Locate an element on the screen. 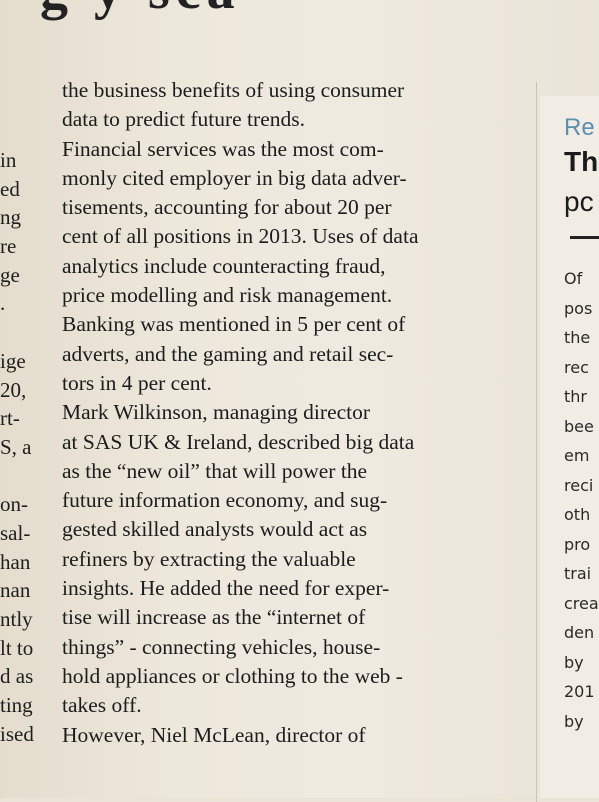  left-column-line: 20, is located at coordinates (13, 389).